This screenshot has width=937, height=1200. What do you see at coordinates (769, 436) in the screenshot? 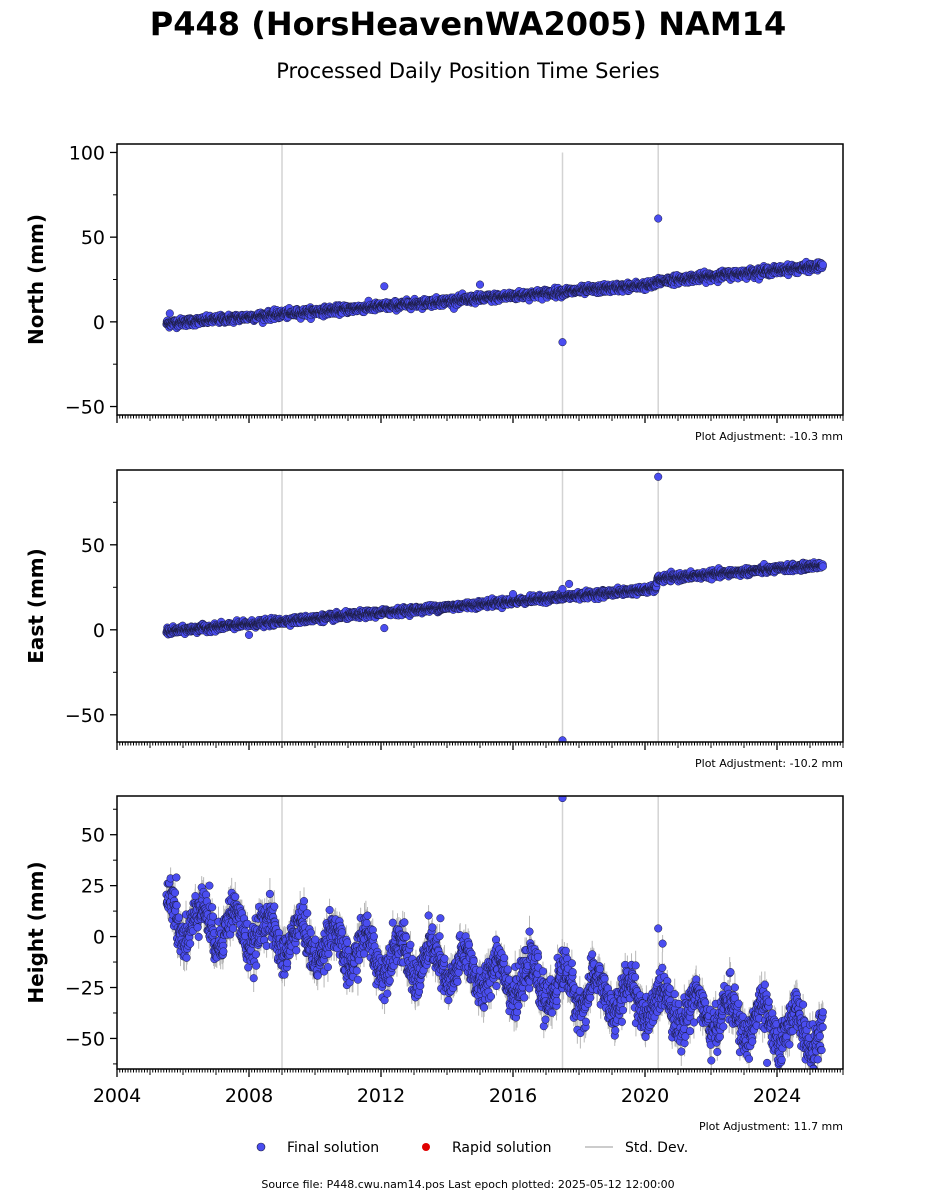
I see `plot-adjustment-note: Plot Adjustment: -10.3 mm` at bounding box center [769, 436].